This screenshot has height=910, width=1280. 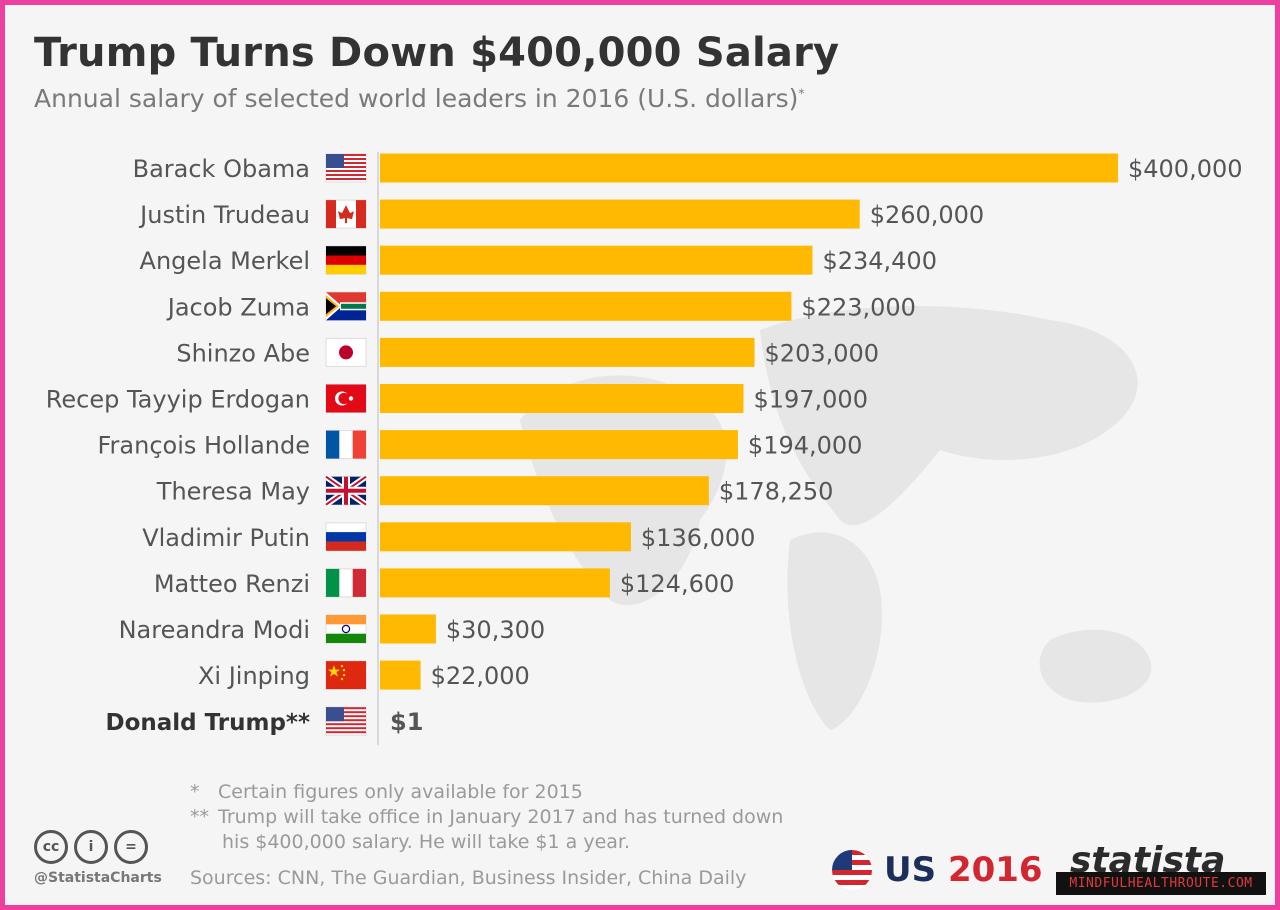 What do you see at coordinates (801, 93) in the screenshot?
I see `subtitle-footnote-mark: *` at bounding box center [801, 93].